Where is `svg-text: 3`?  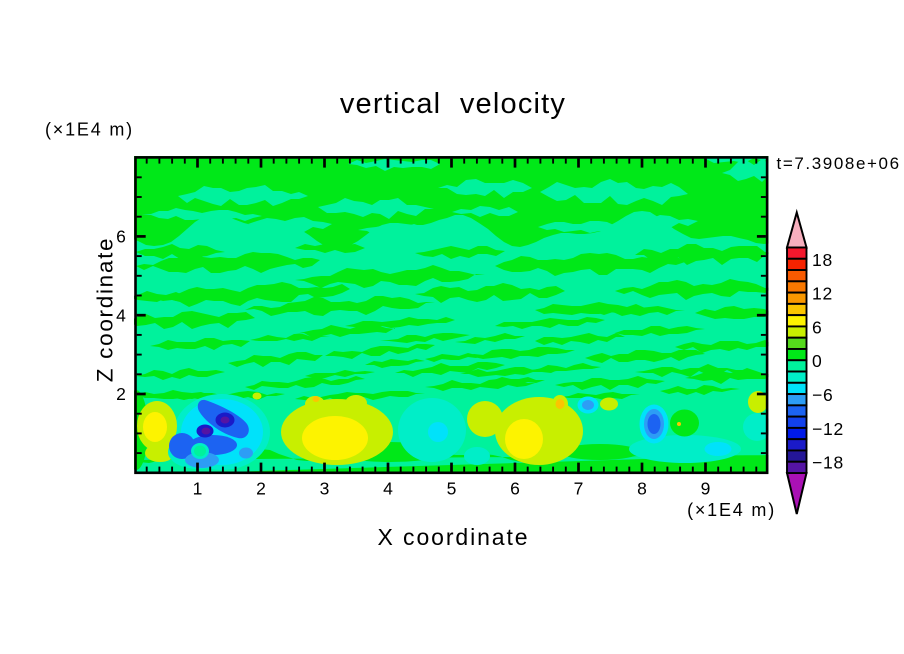
svg-text: 3 is located at coordinates (325, 489).